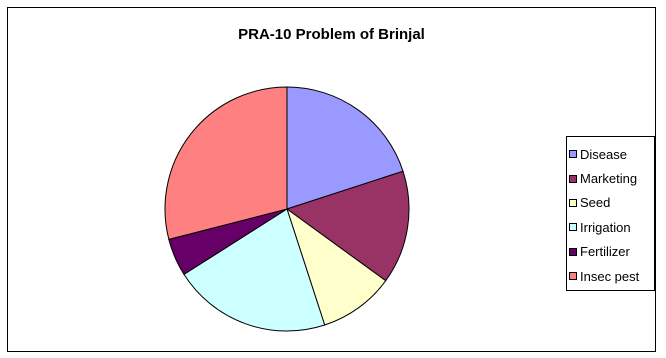  I want to click on pie-slice-insec-pest, so click(226, 163).